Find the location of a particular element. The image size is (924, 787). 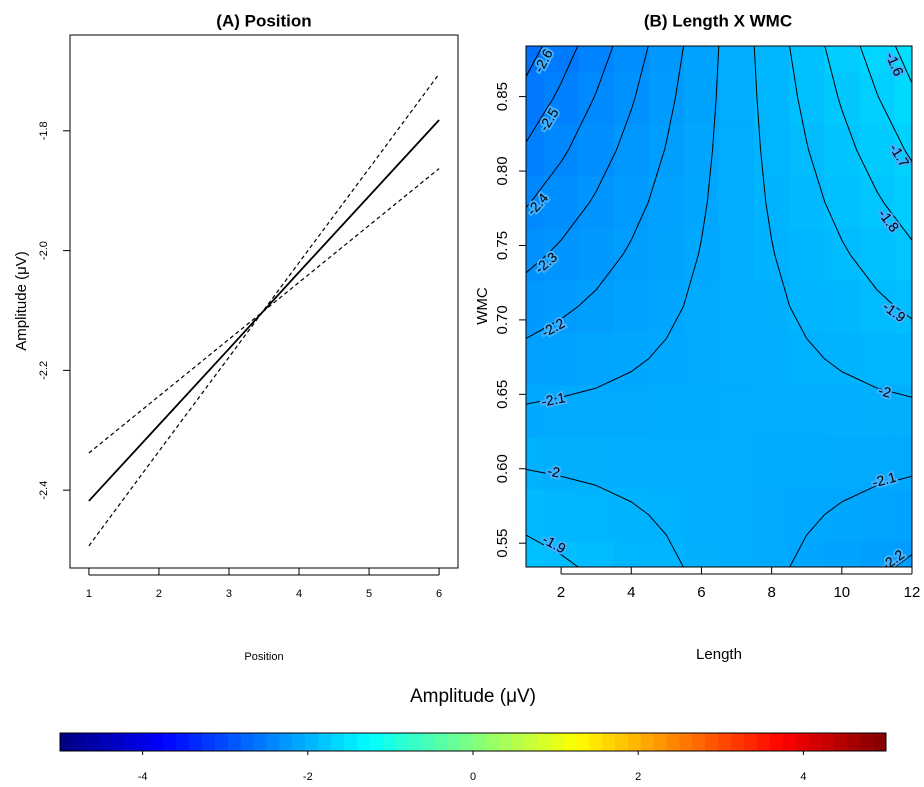

colorbar-tick-label: 4 is located at coordinates (803, 777).